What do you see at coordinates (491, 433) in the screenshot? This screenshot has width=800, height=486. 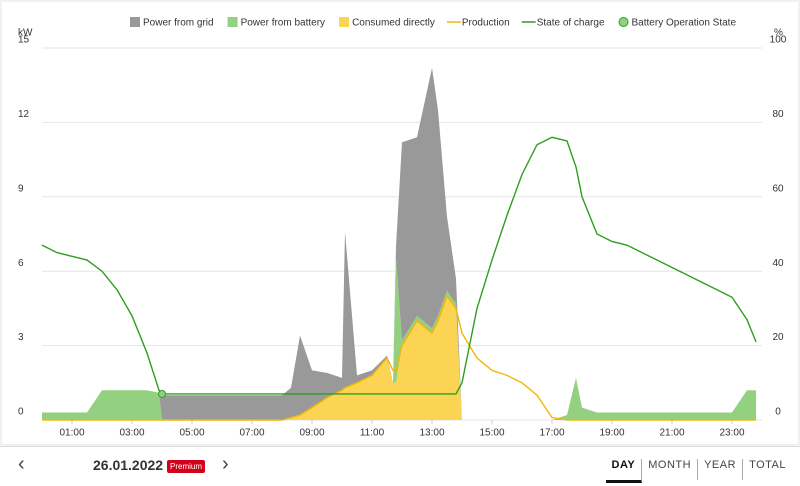 I see `x-tick-label: 15:00` at bounding box center [491, 433].